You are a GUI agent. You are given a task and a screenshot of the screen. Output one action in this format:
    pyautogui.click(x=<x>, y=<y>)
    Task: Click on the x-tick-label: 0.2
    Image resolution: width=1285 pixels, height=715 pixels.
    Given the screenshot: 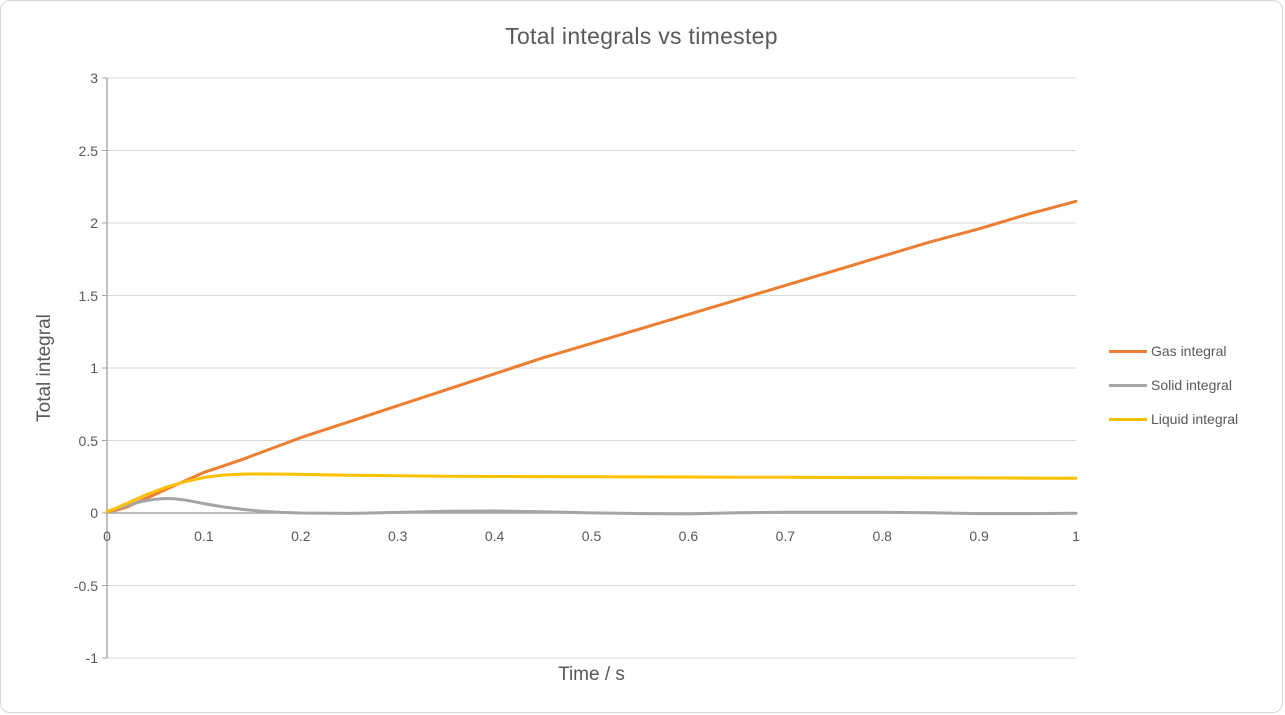 What is the action you would take?
    pyautogui.click(x=301, y=536)
    